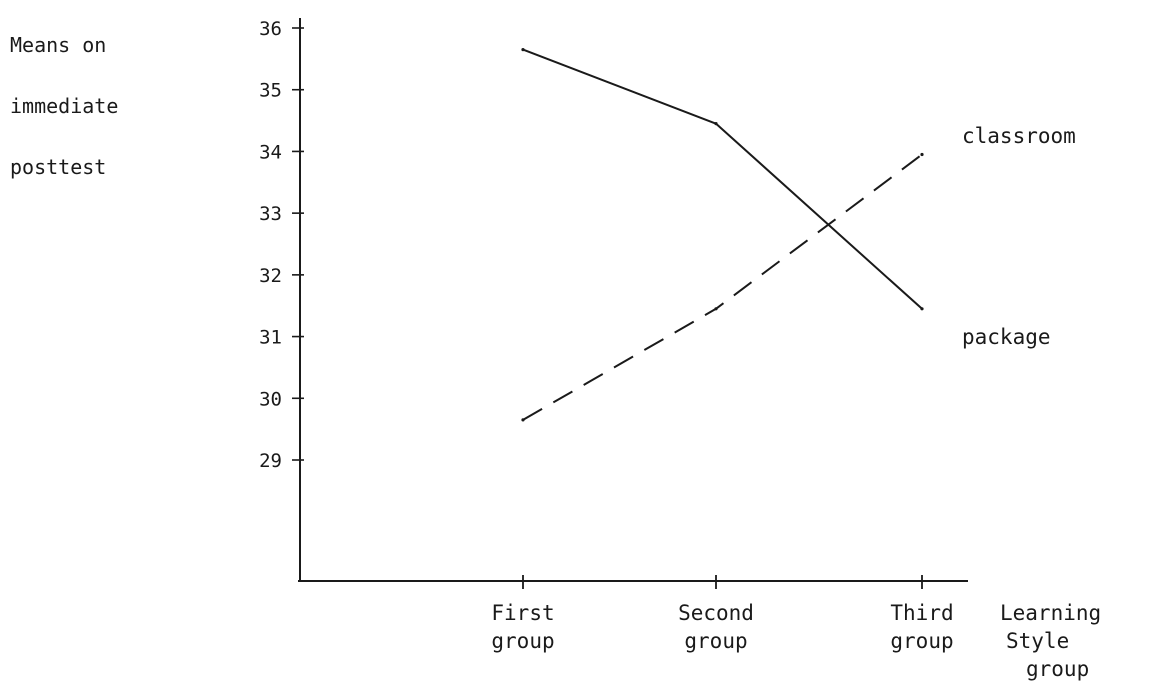 This screenshot has height=693, width=1151. What do you see at coordinates (921, 613) in the screenshot?
I see `x-tick-label: Third` at bounding box center [921, 613].